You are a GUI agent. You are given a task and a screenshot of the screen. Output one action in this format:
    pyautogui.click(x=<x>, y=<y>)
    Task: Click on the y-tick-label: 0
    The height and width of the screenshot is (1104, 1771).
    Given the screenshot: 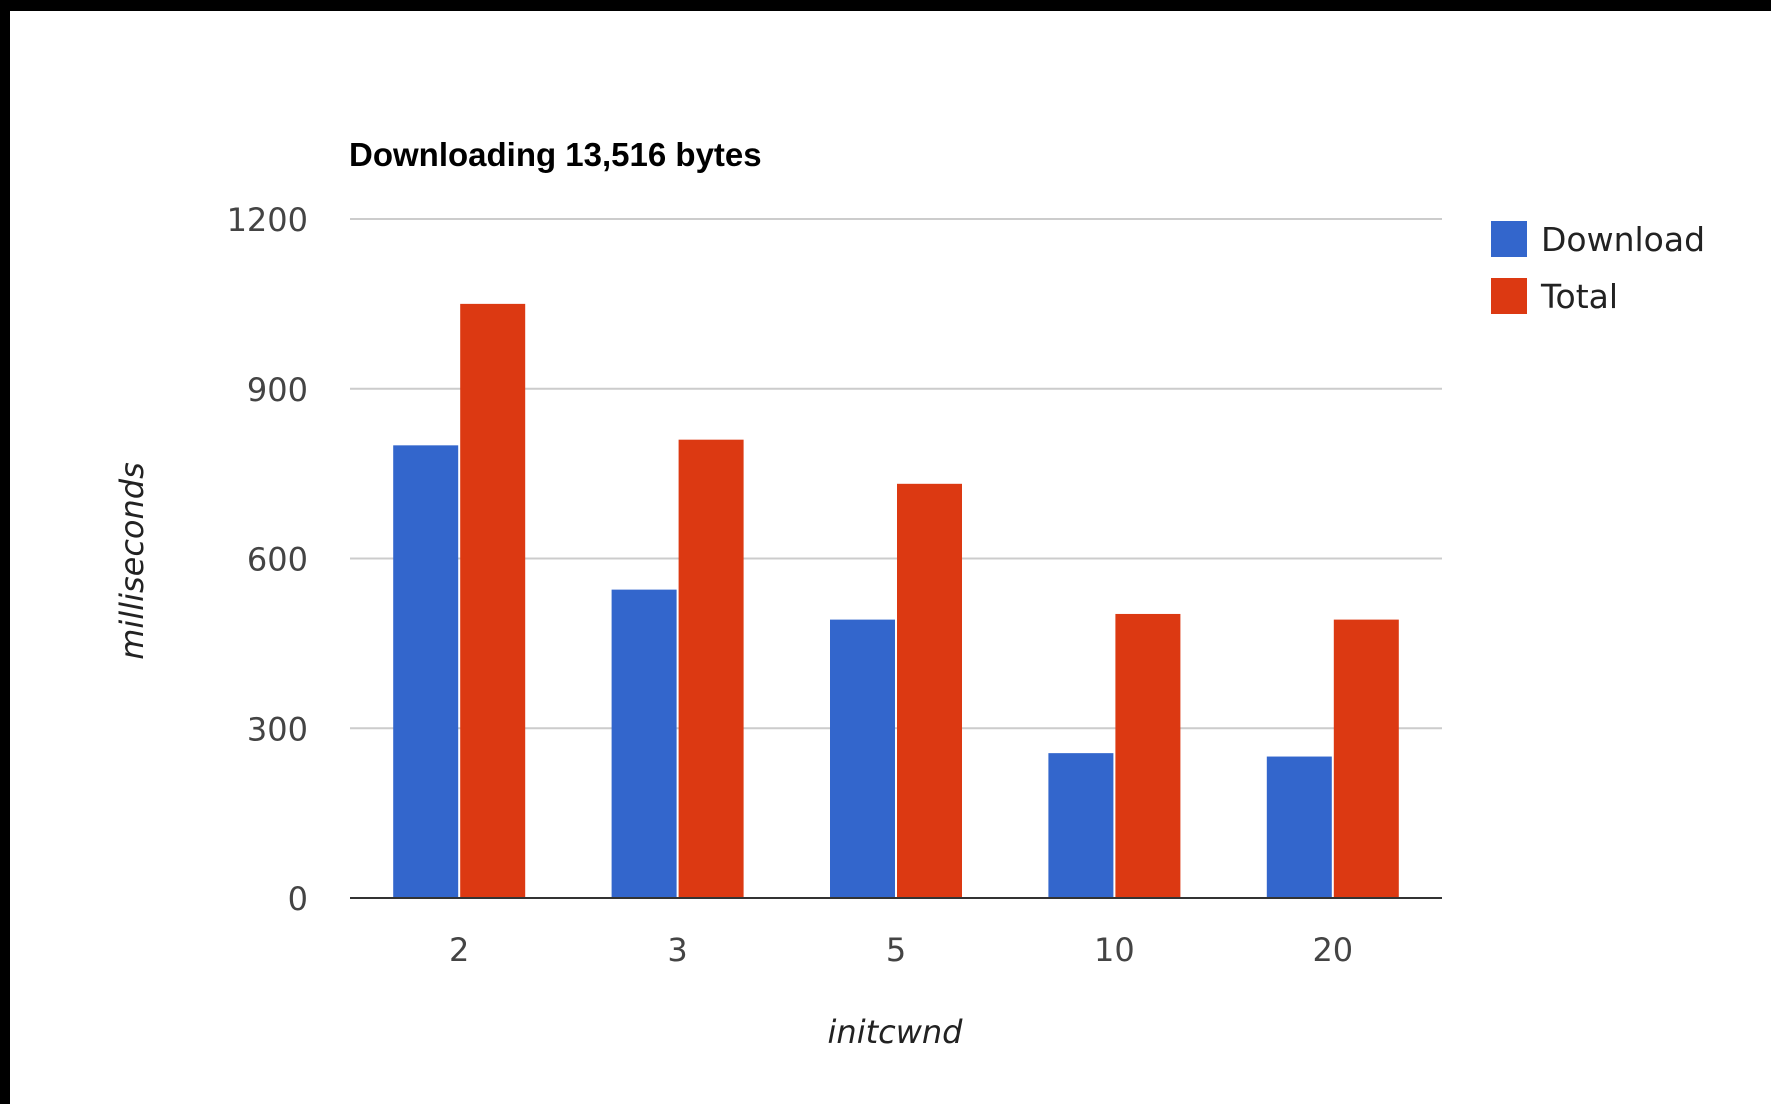 What is the action you would take?
    pyautogui.click(x=298, y=899)
    